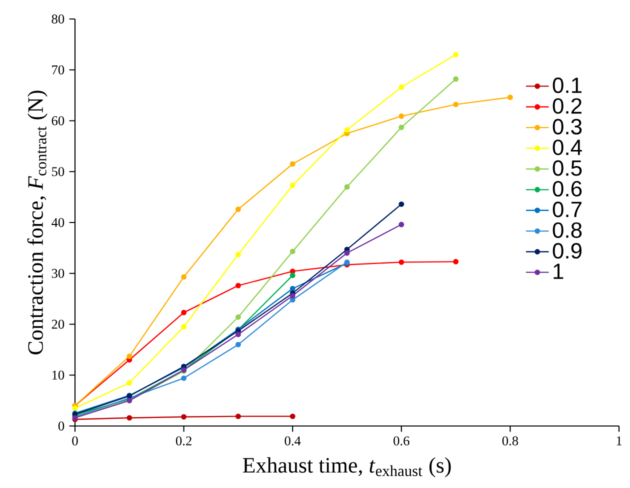 Image resolution: width=630 pixels, height=488 pixels. I want to click on legend-label: 0.7, so click(567, 210).